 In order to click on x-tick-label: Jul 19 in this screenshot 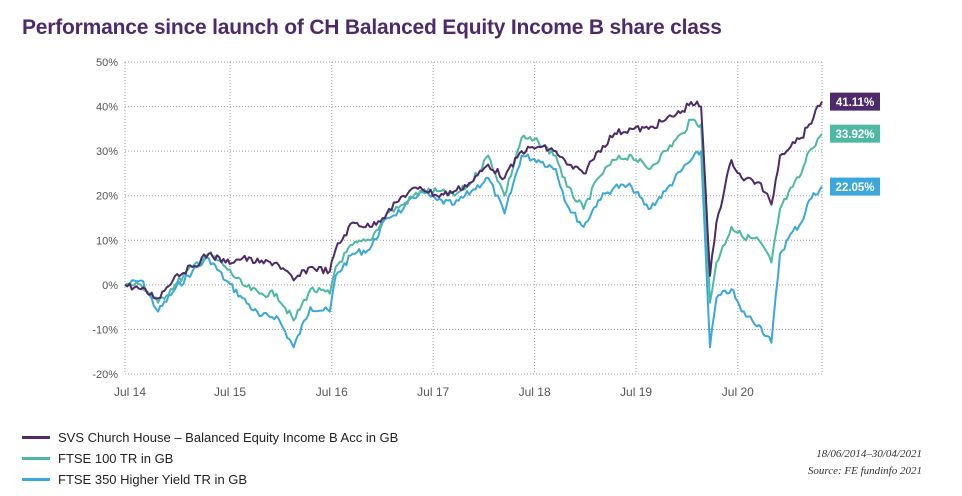, I will do `click(636, 392)`.